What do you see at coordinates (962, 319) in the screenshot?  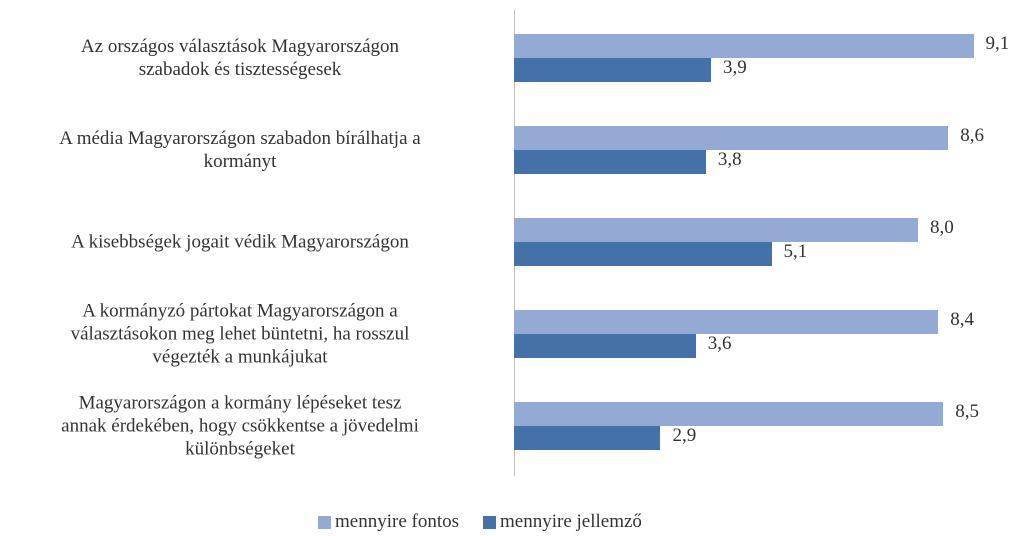 I see `value-label: 8,4` at bounding box center [962, 319].